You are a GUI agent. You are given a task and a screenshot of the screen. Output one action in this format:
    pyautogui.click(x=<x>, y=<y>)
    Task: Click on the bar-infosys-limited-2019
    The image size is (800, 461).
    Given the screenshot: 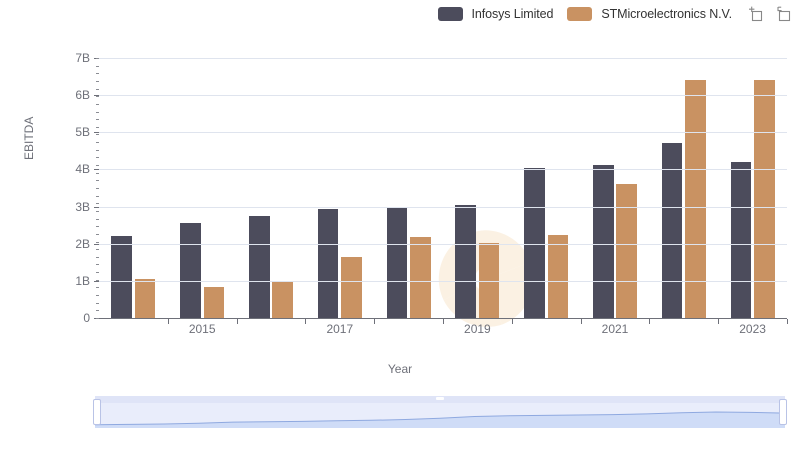 What is the action you would take?
    pyautogui.click(x=465, y=261)
    